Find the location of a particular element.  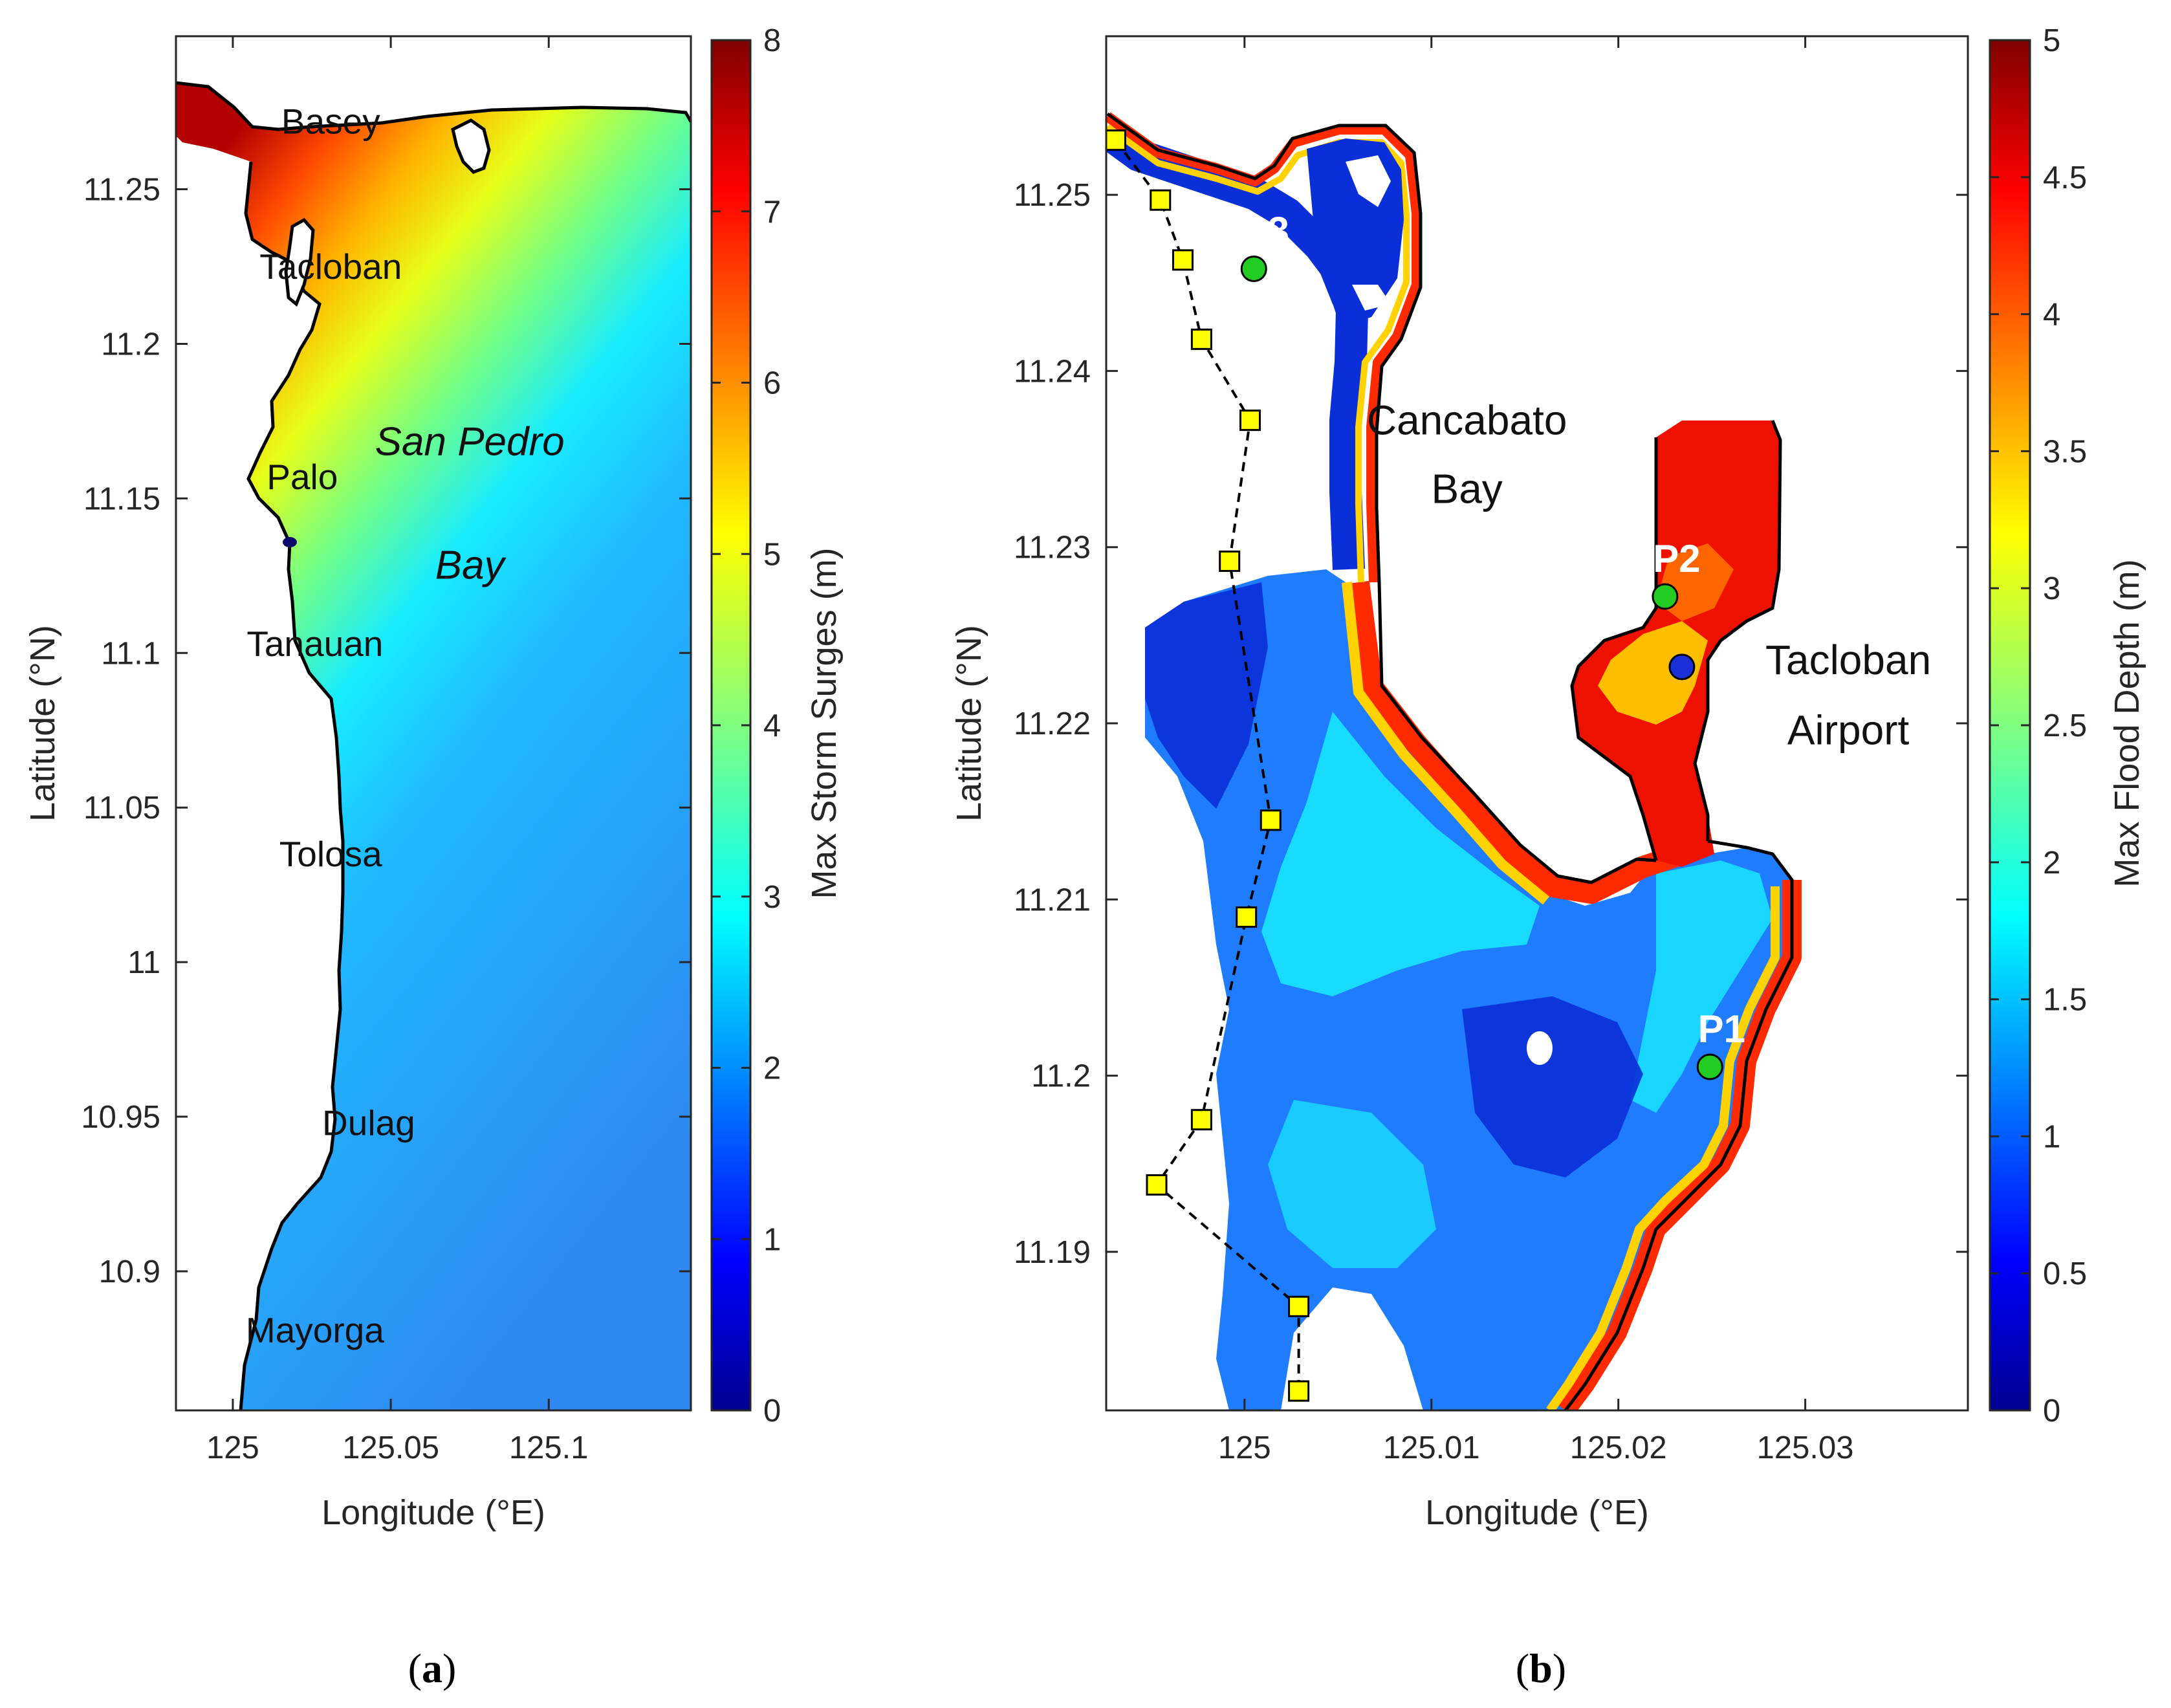

colorbar-tick-label: 6 is located at coordinates (772, 383).